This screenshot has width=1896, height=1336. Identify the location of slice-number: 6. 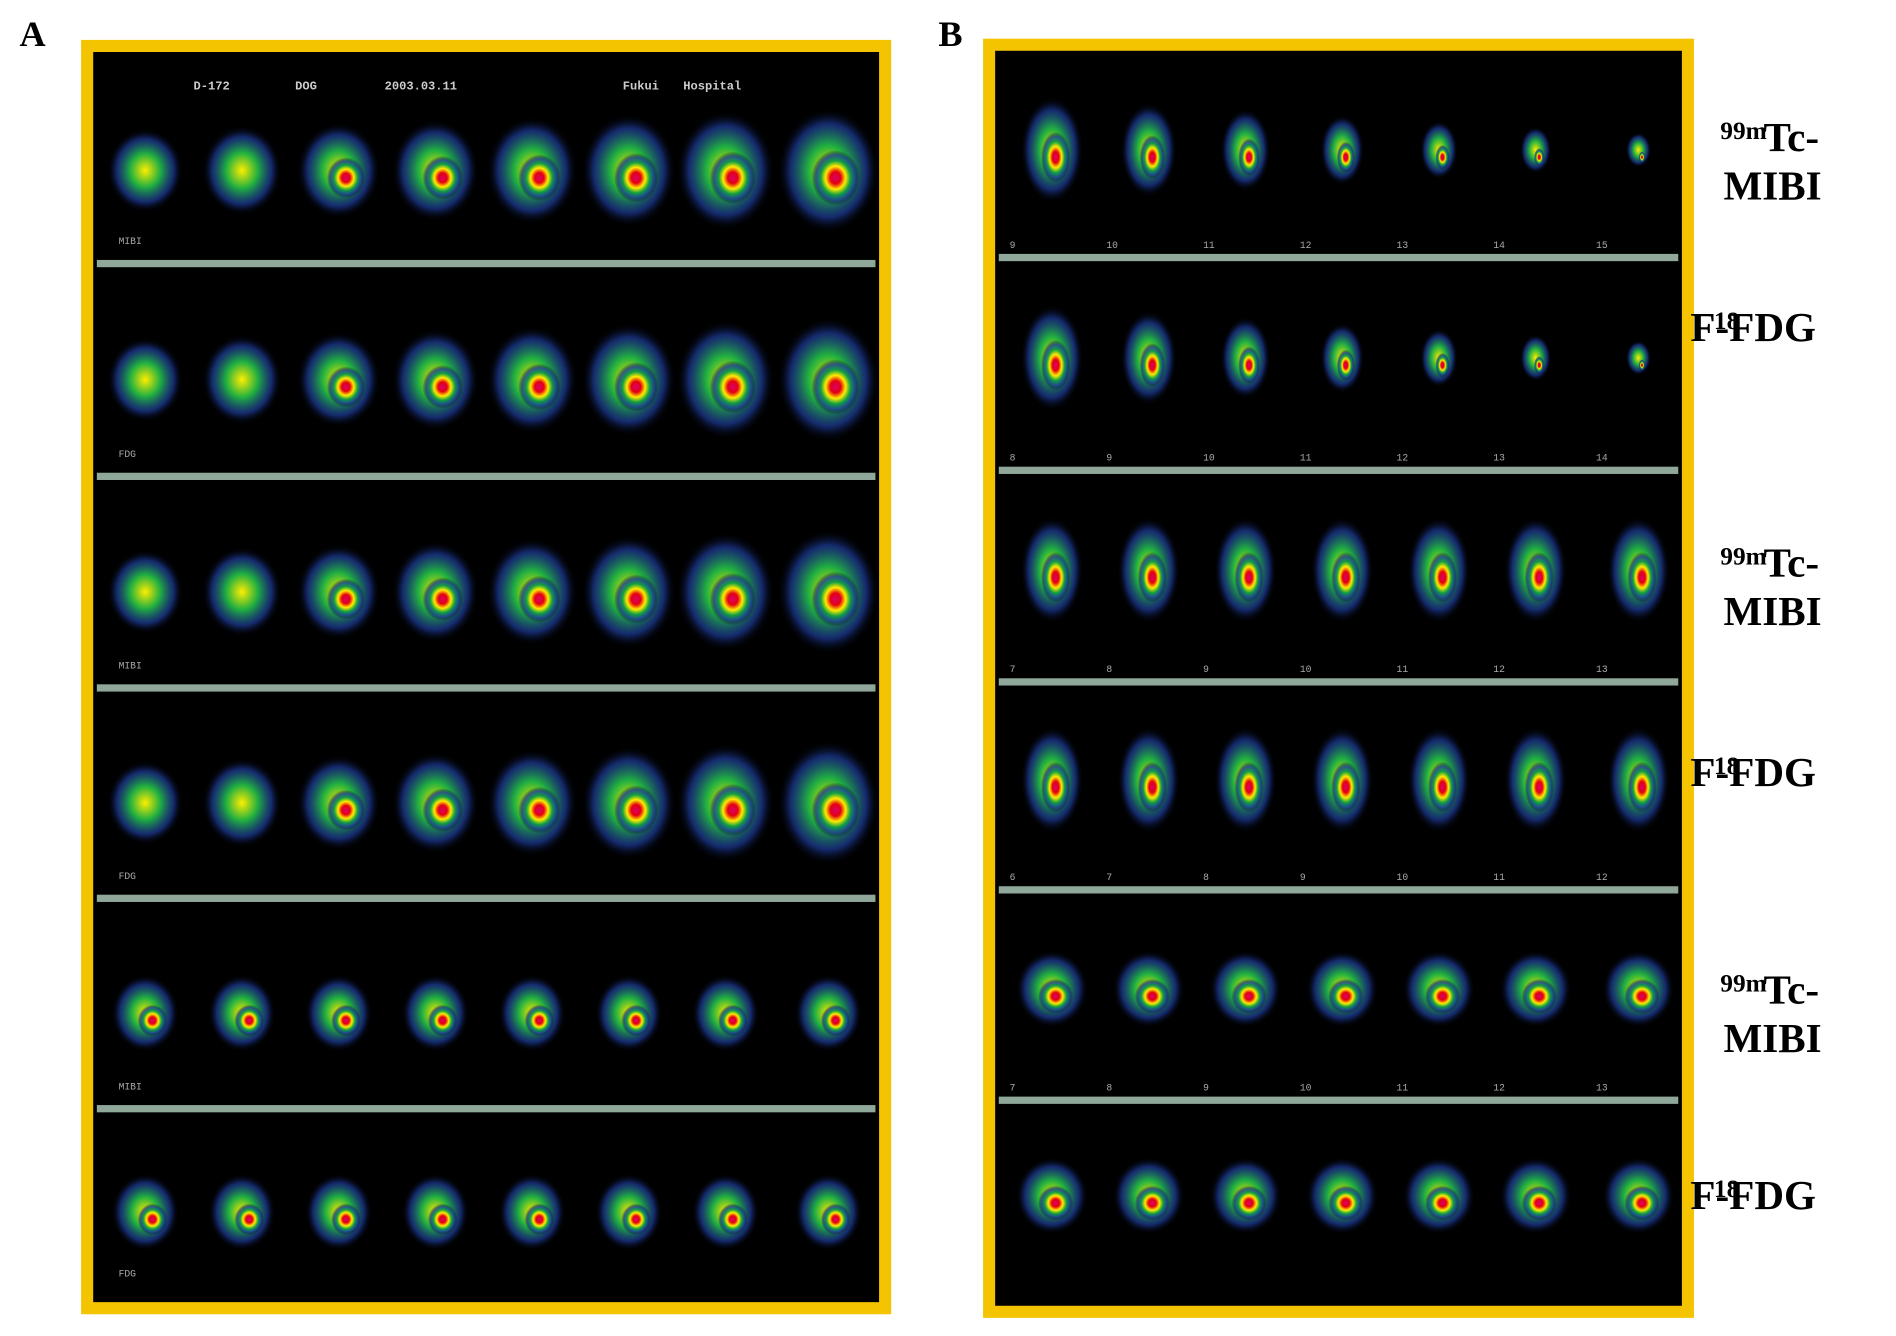
(1013, 877).